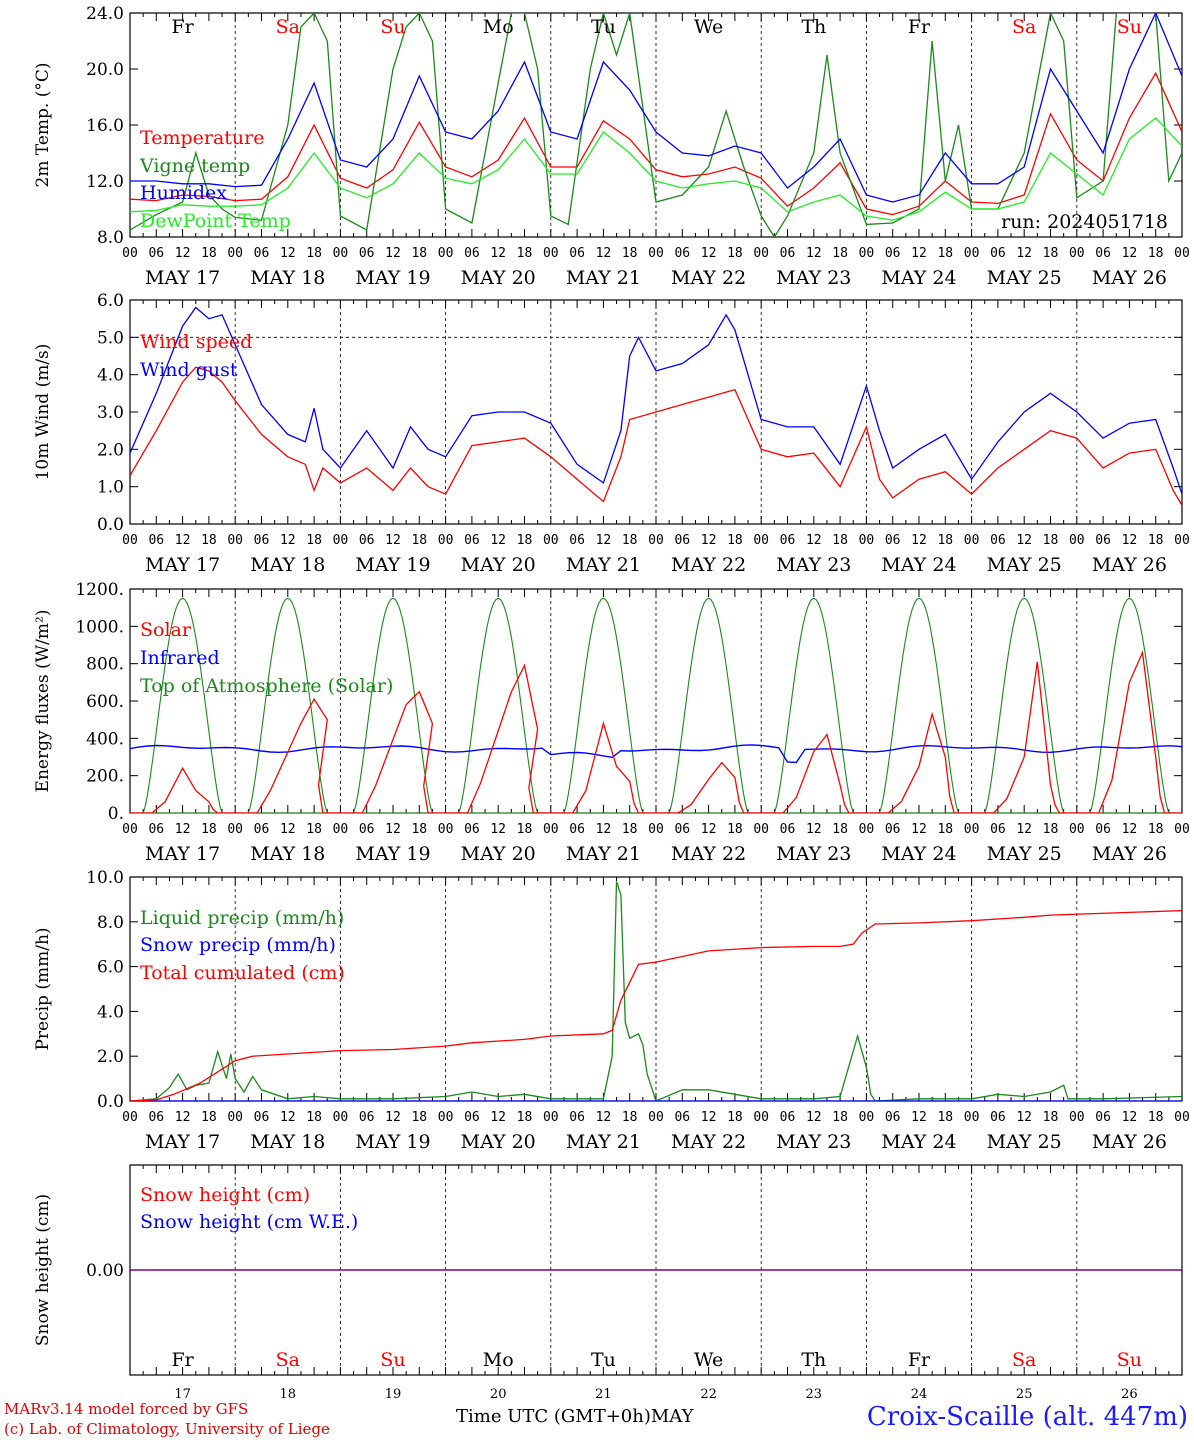  What do you see at coordinates (266, 686) in the screenshot?
I see `legend-entry: Top of Atmosphere (Solar)` at bounding box center [266, 686].